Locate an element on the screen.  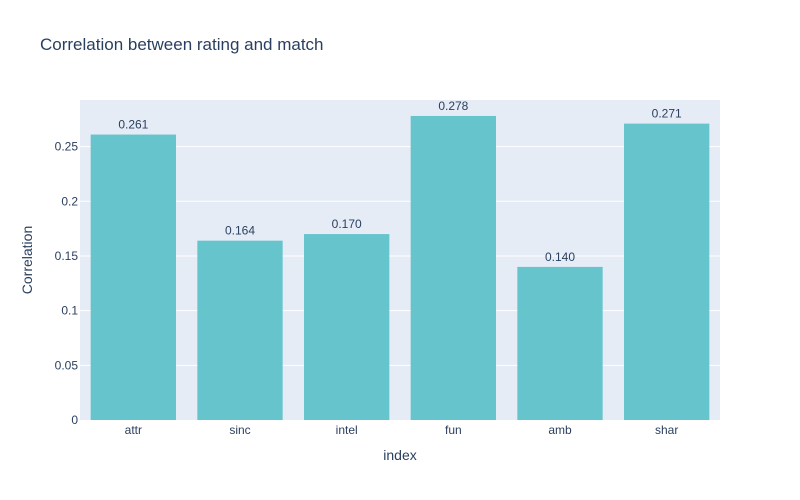
y-tick-label: 0.05 is located at coordinates (67, 365).